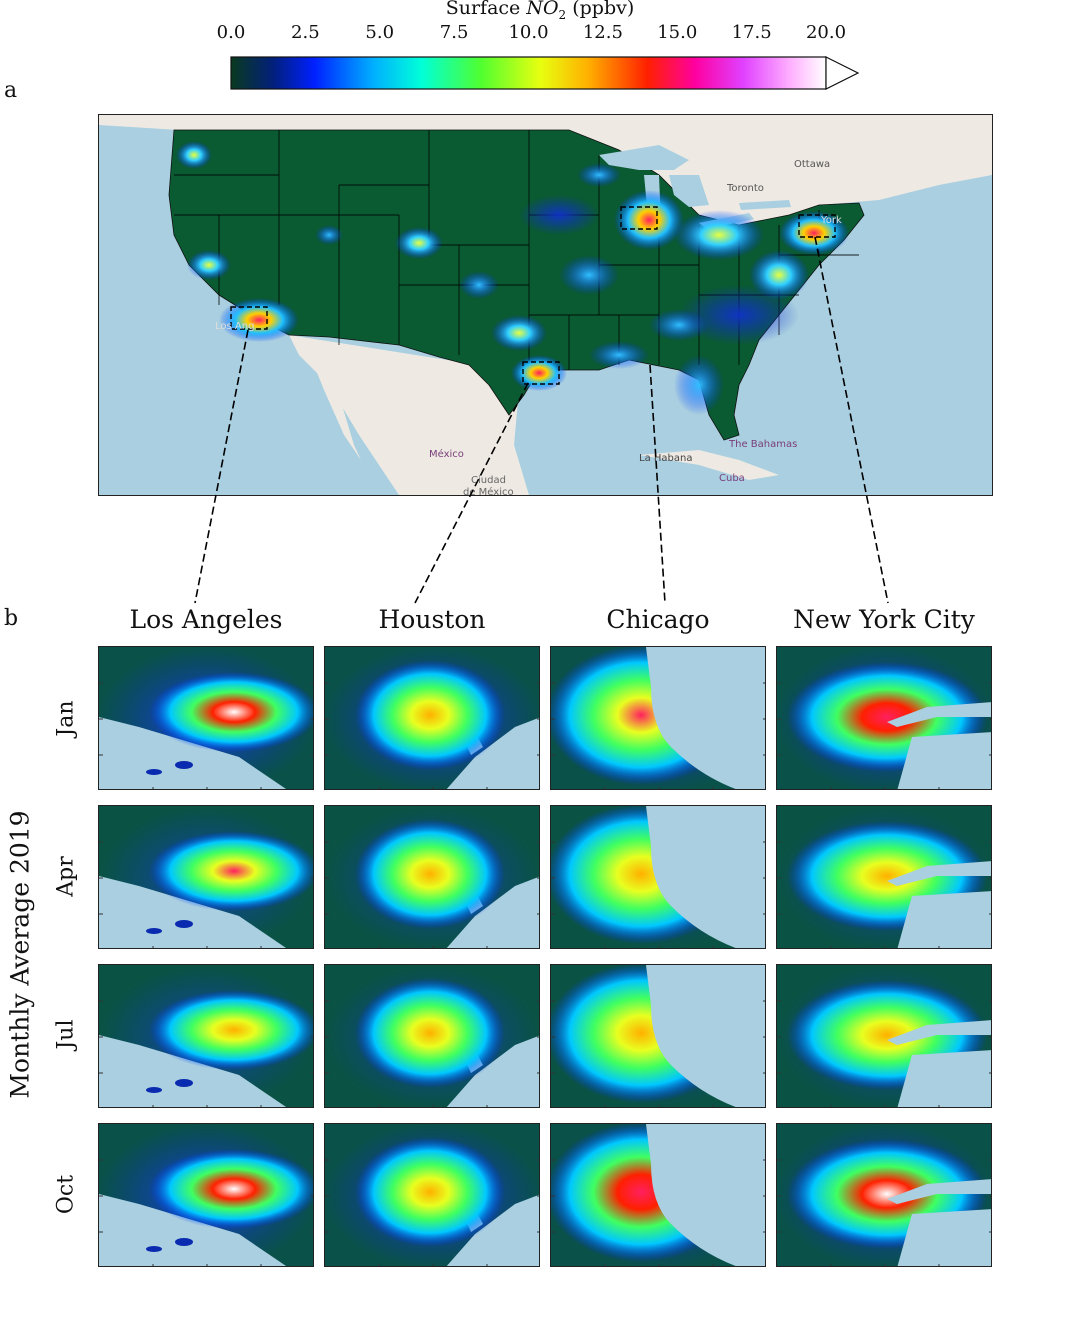 The width and height of the screenshot is (1091, 1320). I want to click on region-boxes, so click(533, 295).